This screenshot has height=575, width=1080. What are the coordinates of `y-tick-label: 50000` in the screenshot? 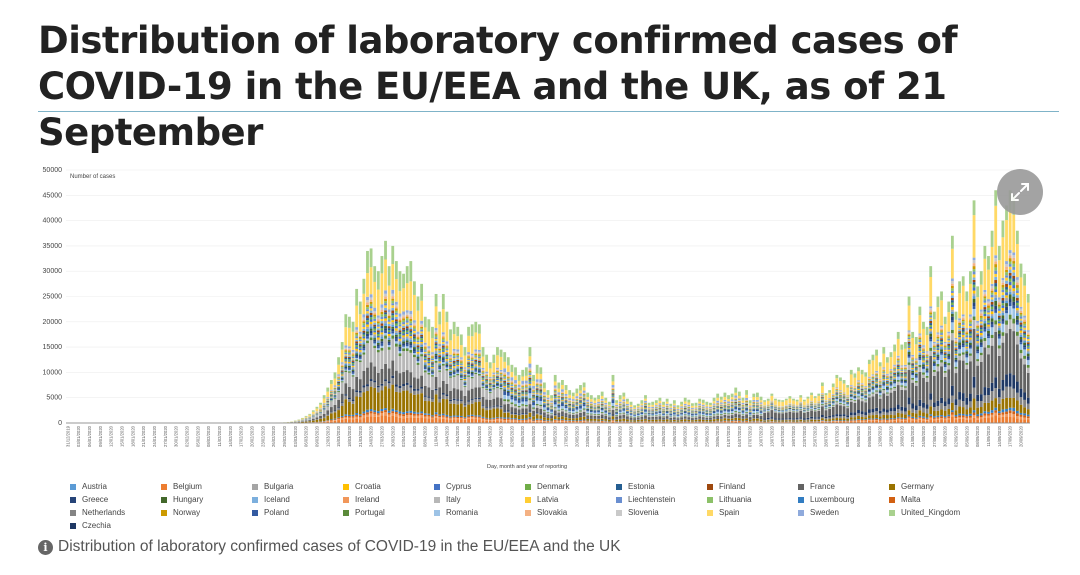 It's located at (53, 170).